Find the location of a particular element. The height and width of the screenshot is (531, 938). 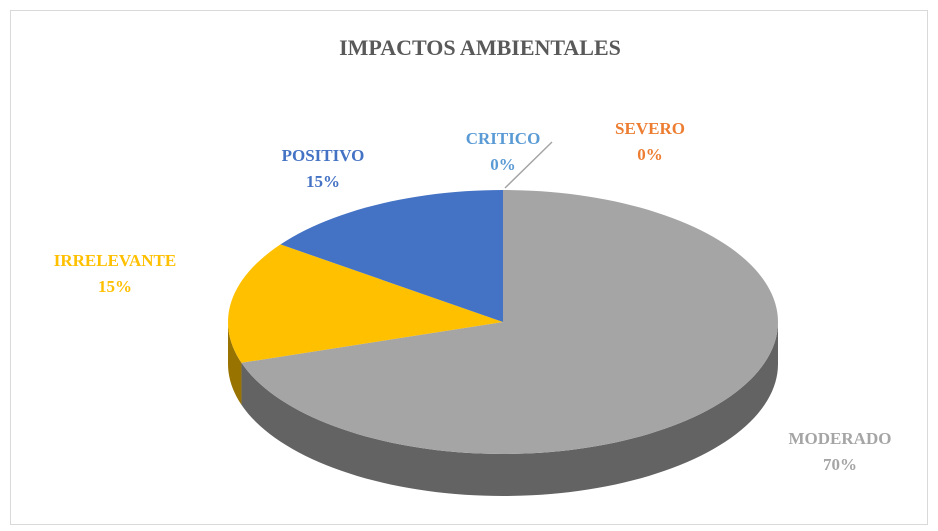

slice-value-label: 70% is located at coordinates (840, 464).